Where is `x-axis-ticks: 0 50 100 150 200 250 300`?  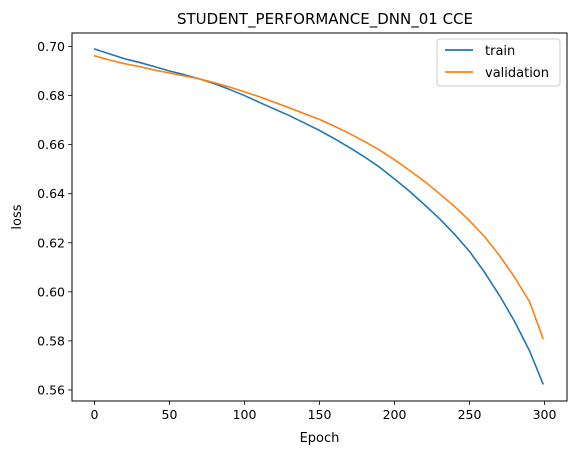 x-axis-ticks: 0 50 100 150 200 250 300 is located at coordinates (324, 411).